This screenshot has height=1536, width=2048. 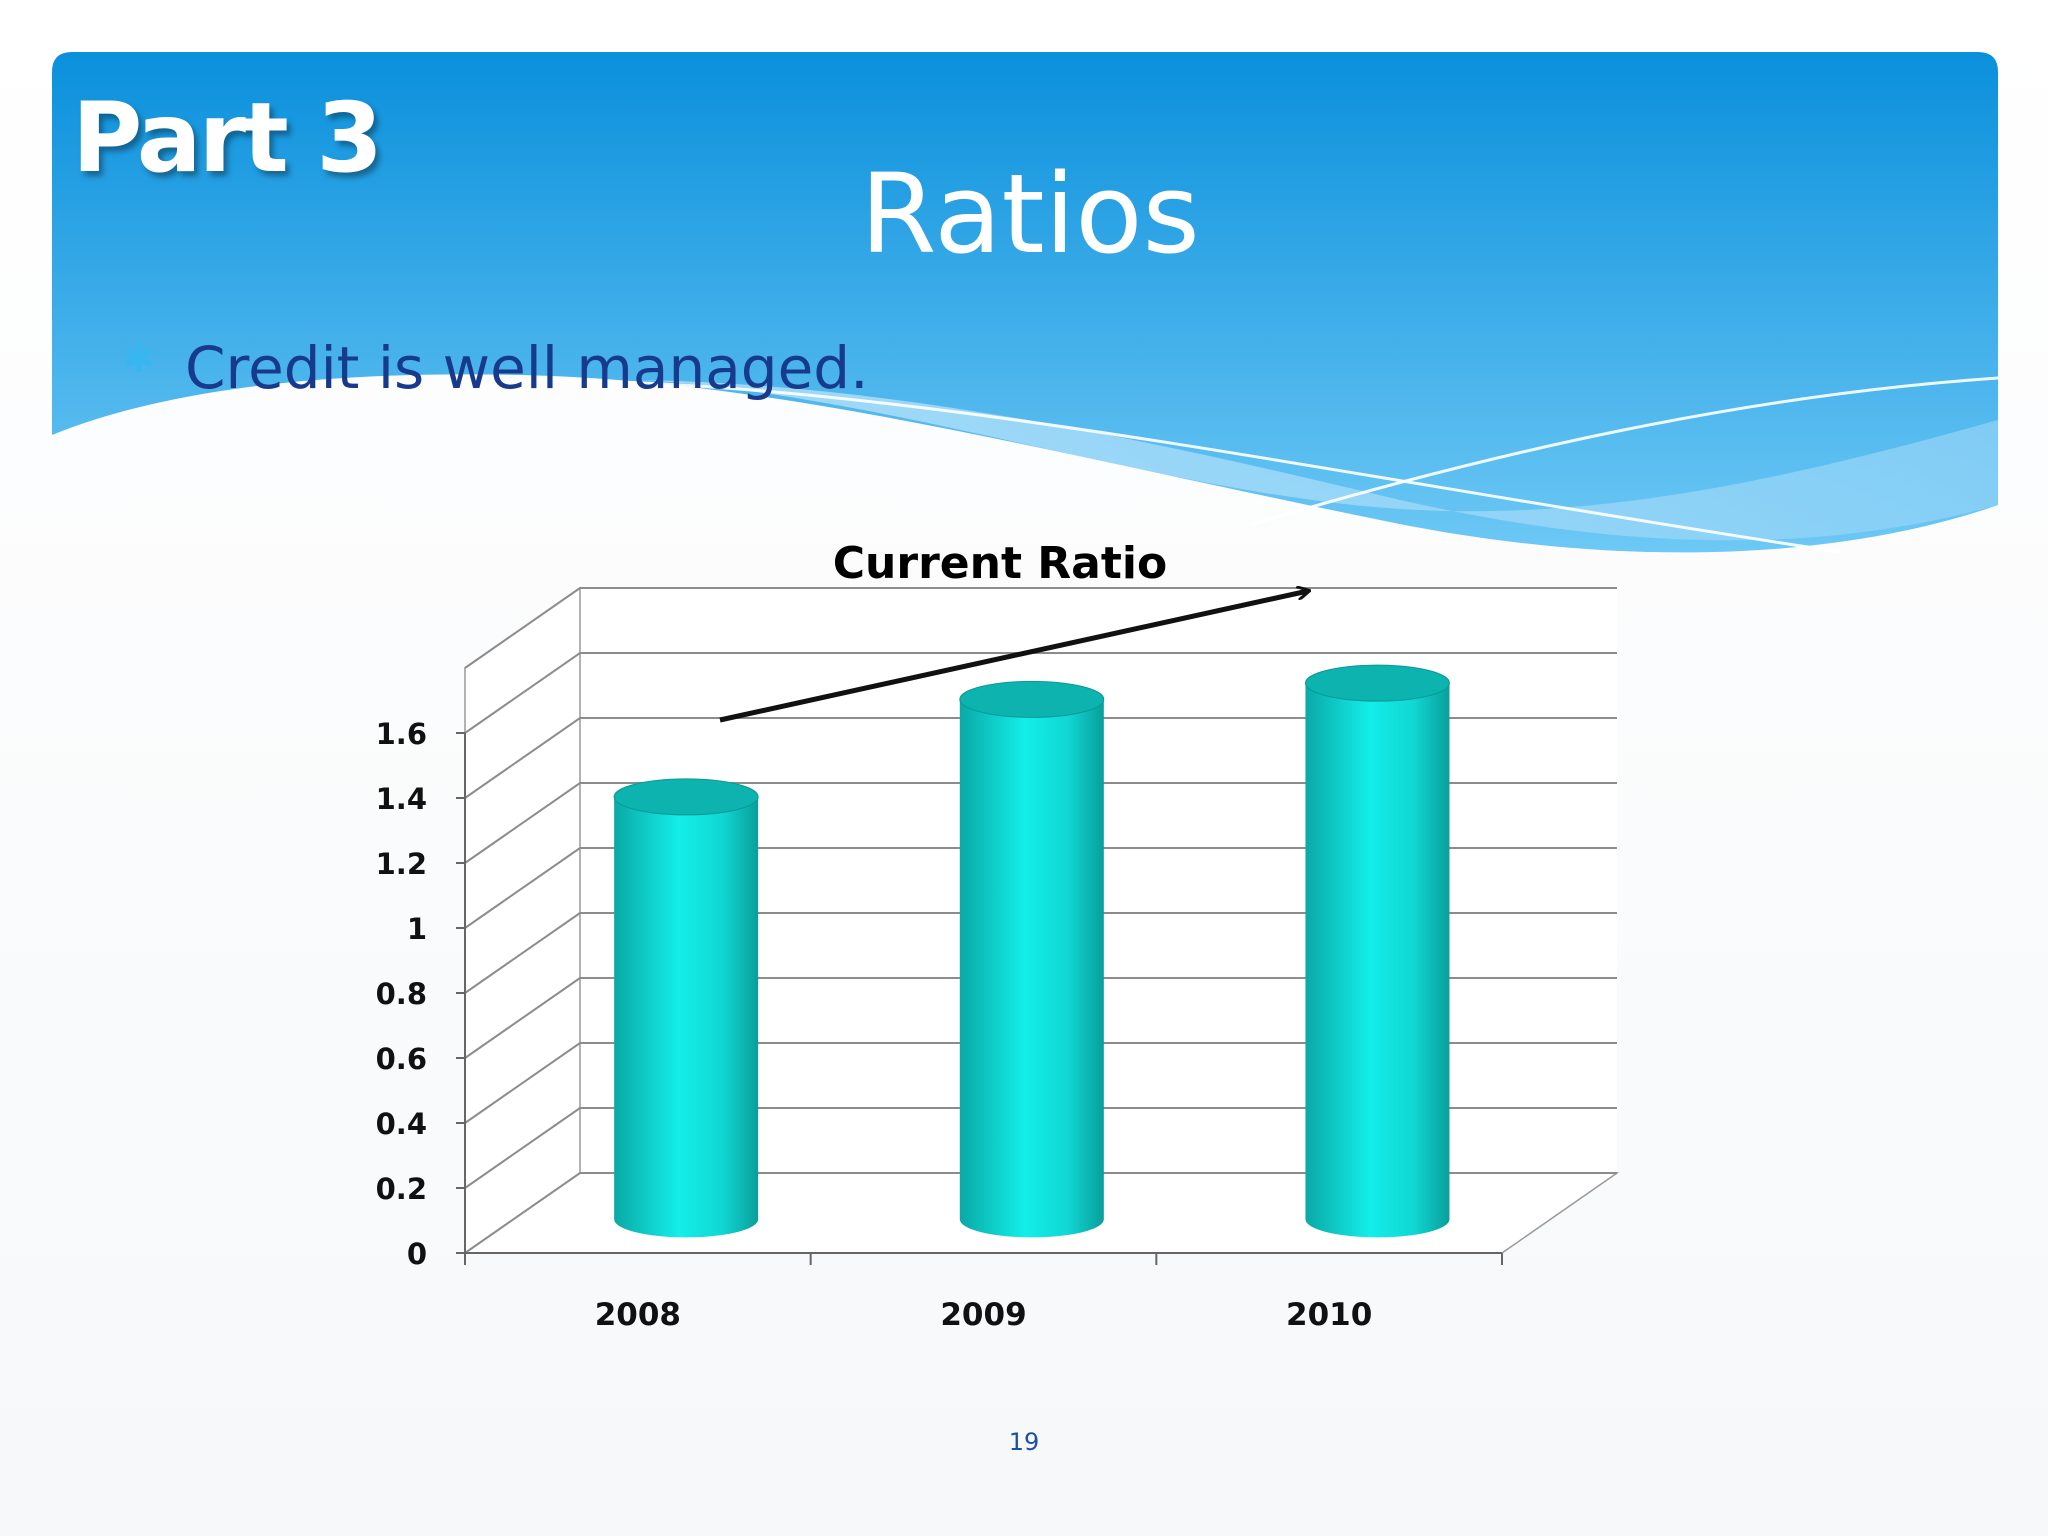 I want to click on bullet-text: Credit is well managed., so click(x=527, y=368).